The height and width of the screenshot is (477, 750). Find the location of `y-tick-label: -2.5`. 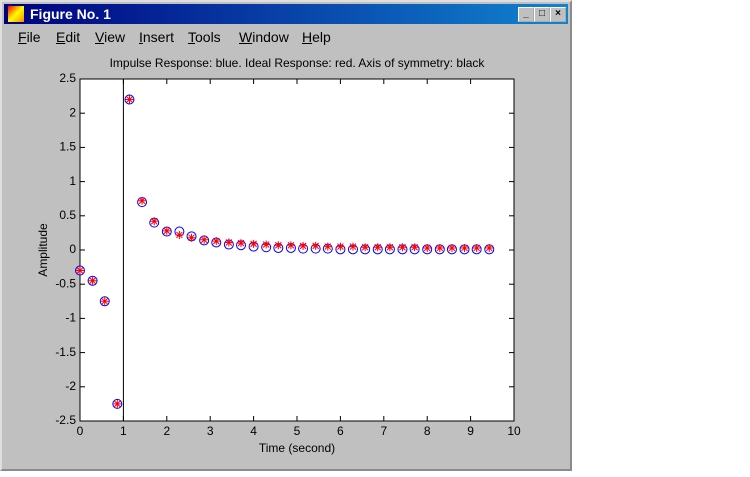

y-tick-label: -2.5 is located at coordinates (65, 420).